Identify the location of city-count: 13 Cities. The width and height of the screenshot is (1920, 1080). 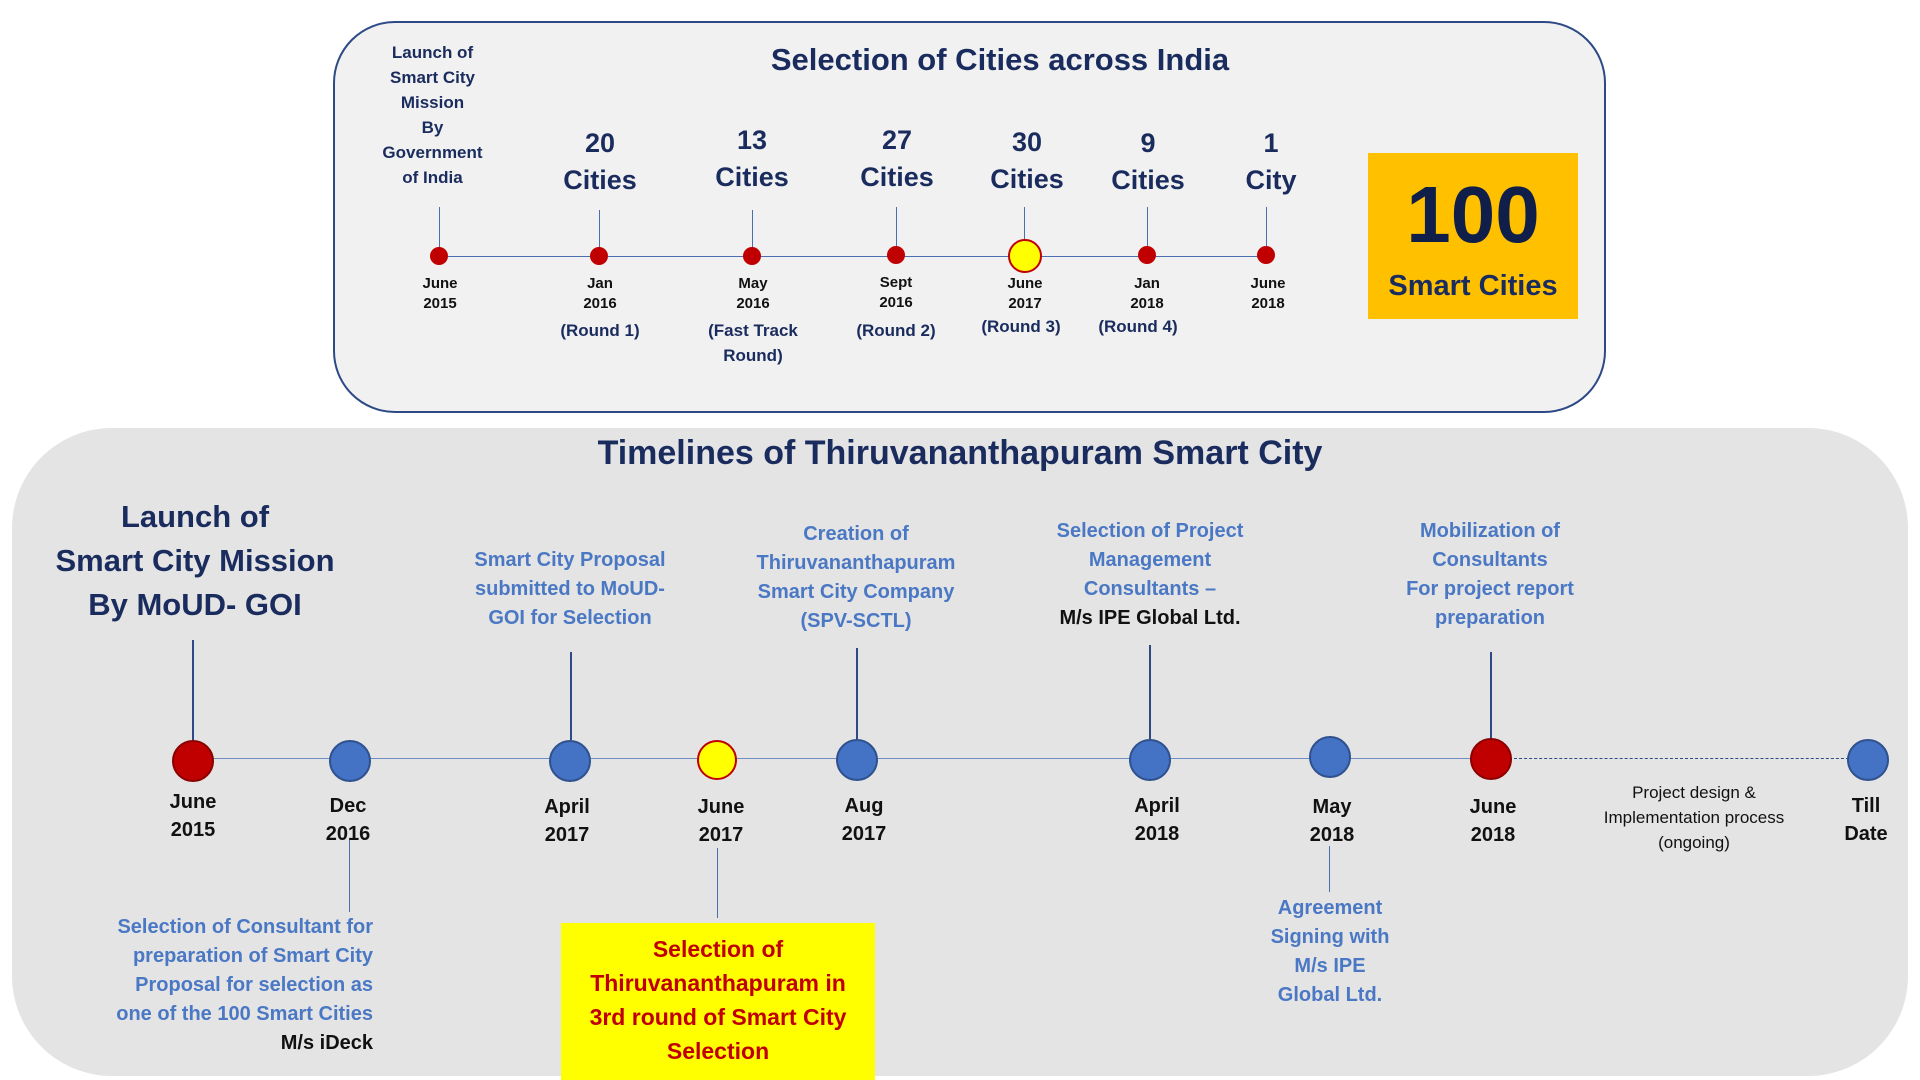
(752, 158).